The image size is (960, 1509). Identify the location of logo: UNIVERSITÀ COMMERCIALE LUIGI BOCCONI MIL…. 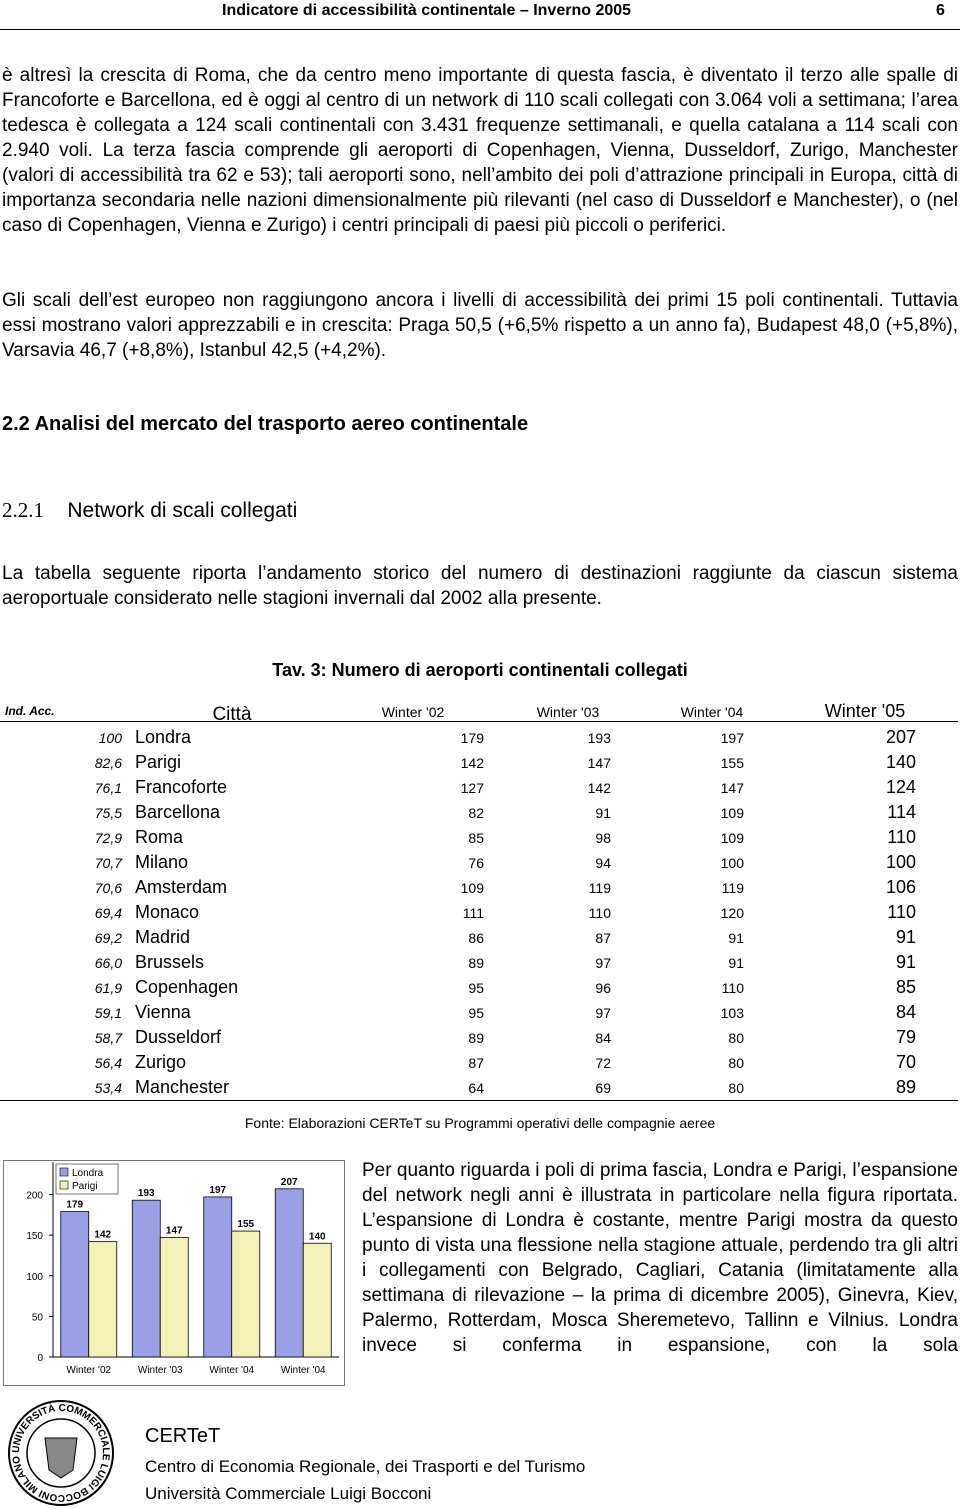
(61, 1453).